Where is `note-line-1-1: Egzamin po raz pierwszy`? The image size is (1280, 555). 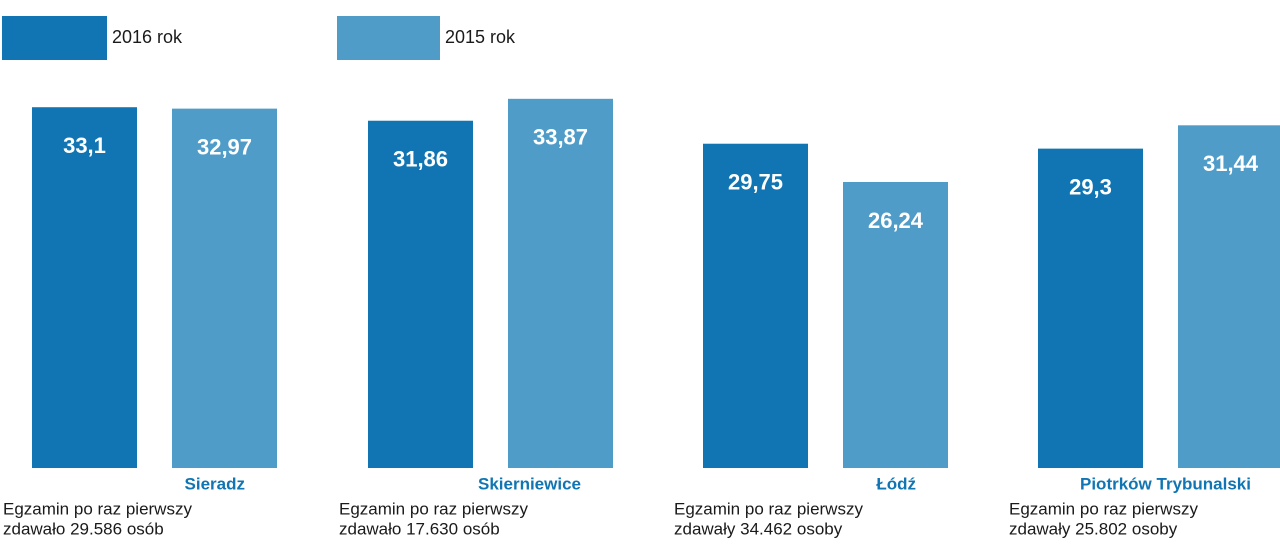
note-line-1-1: Egzamin po raz pierwszy is located at coordinates (97, 508).